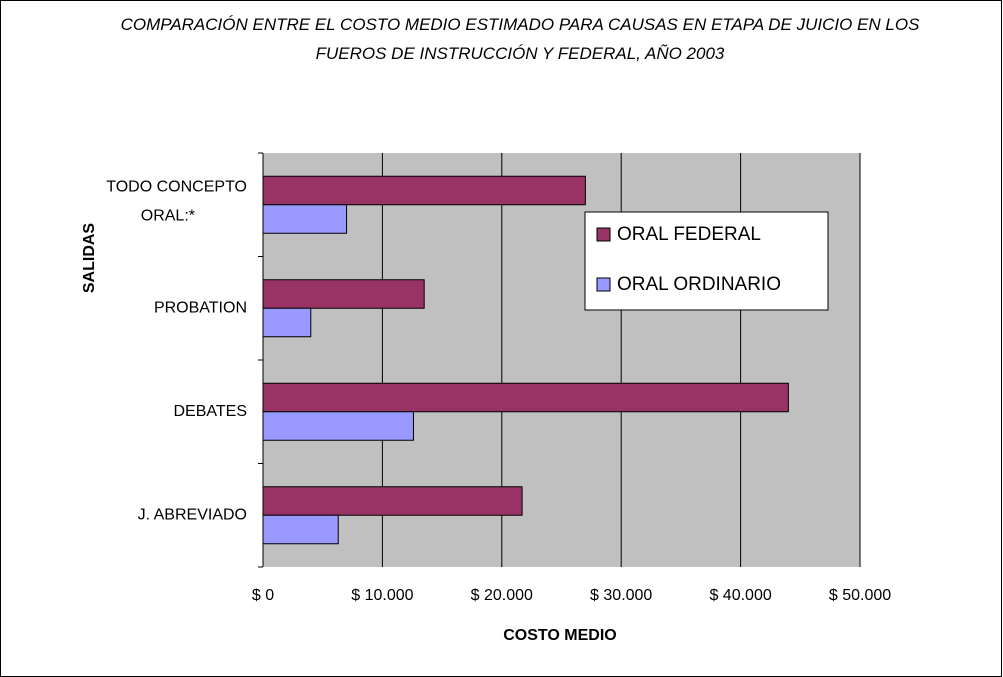 This screenshot has width=1003, height=677. I want to click on x-tick-label: $ 10.000, so click(382, 595).